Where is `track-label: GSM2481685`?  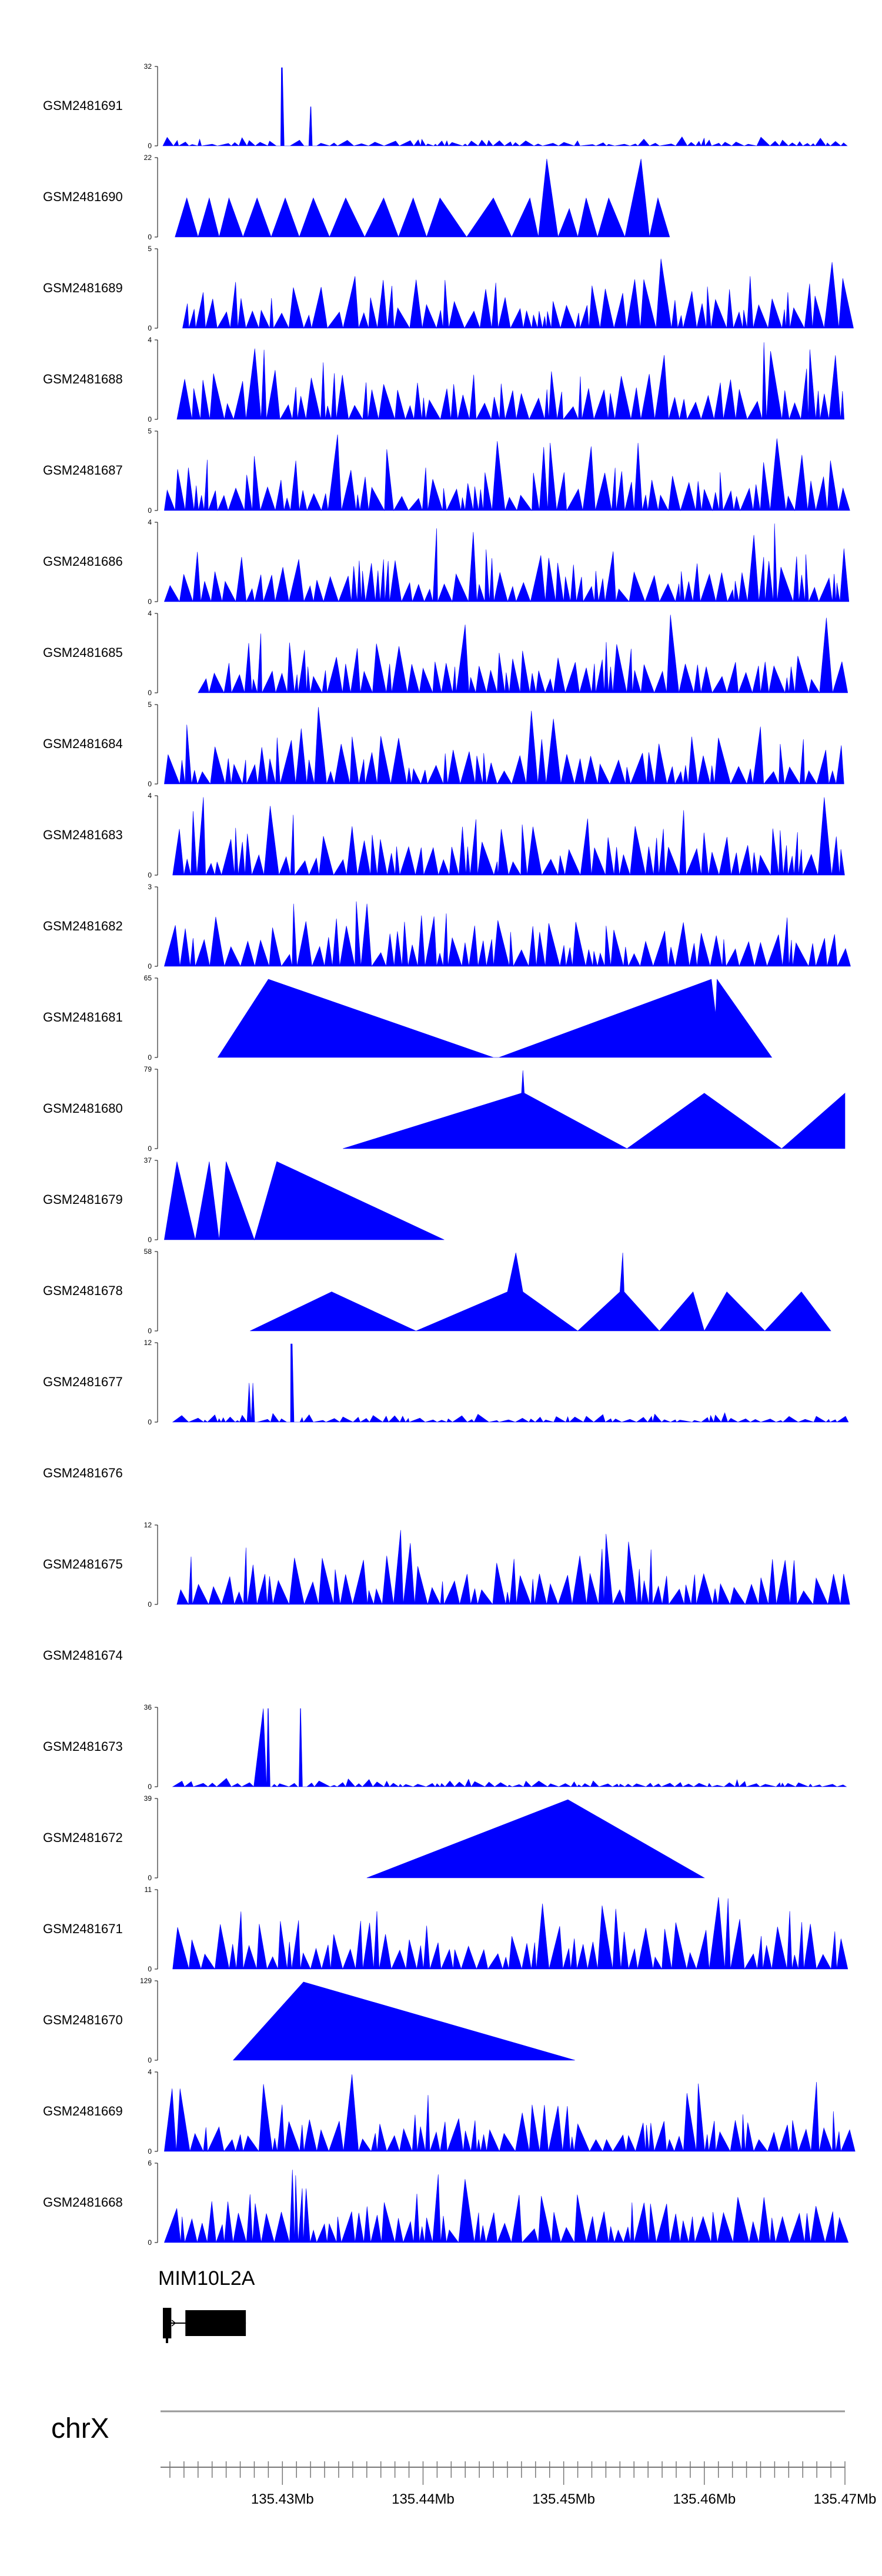
track-label: GSM2481685 is located at coordinates (83, 652).